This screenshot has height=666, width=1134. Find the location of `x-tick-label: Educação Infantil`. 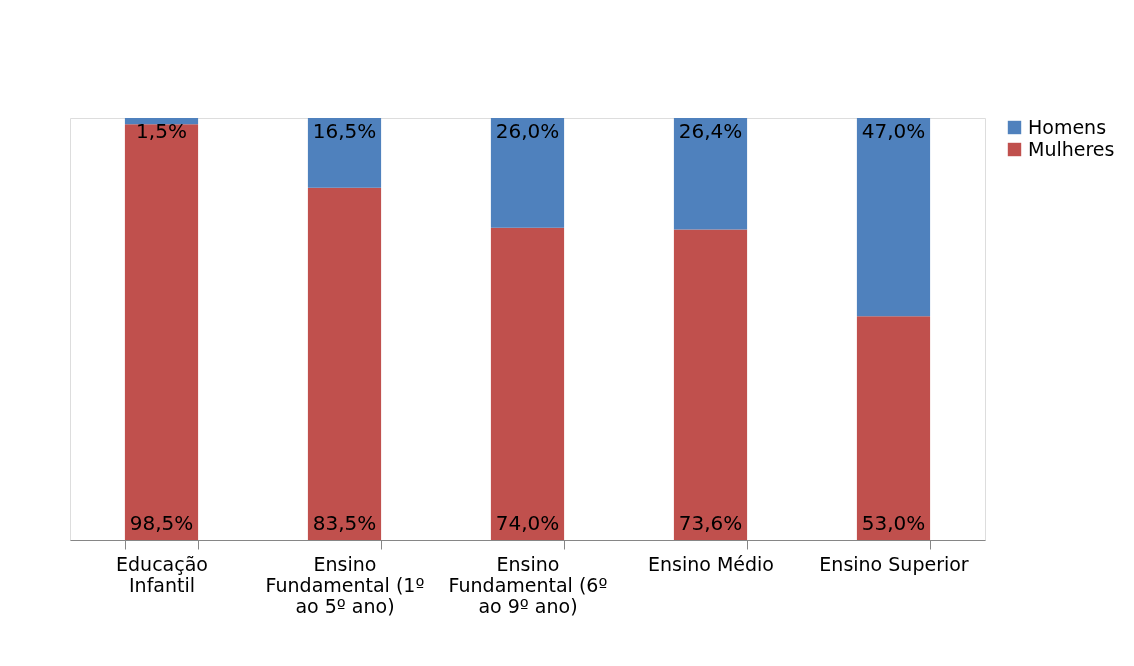

x-tick-label: Educação Infantil is located at coordinates (162, 574).